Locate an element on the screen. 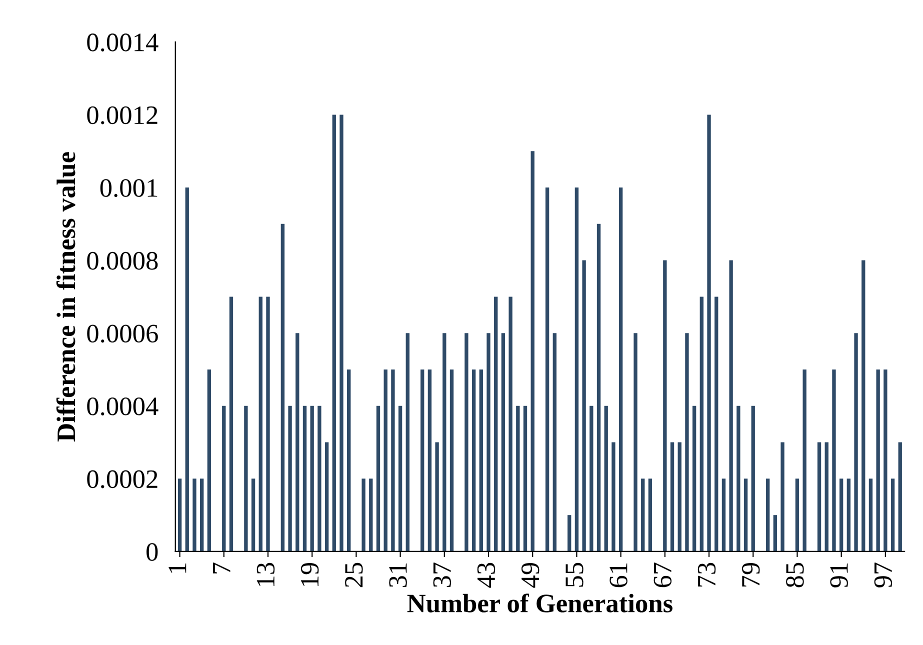 This screenshot has height=645, width=923. x-tick-label: 49 is located at coordinates (530, 575).